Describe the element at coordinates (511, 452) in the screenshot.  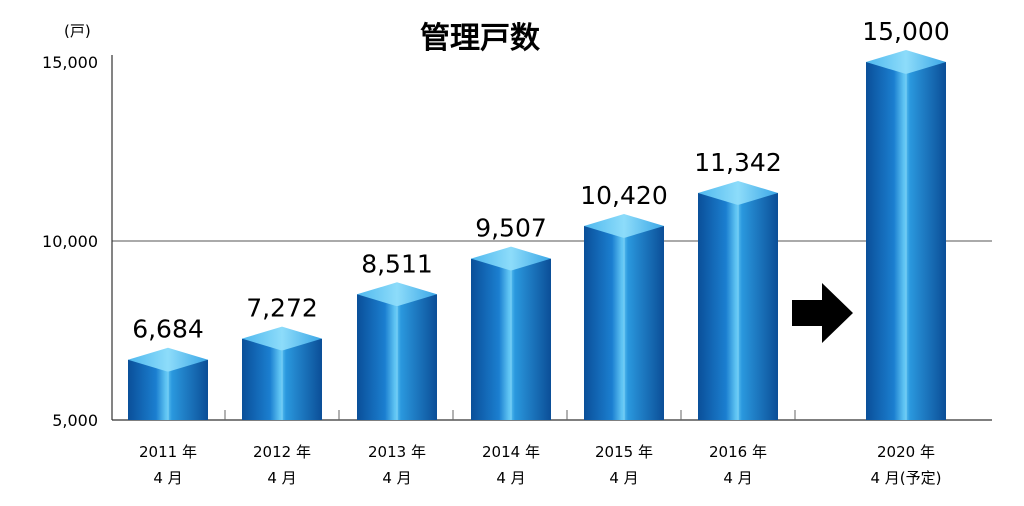
I see `x-tick-label: 2014 年` at that location.